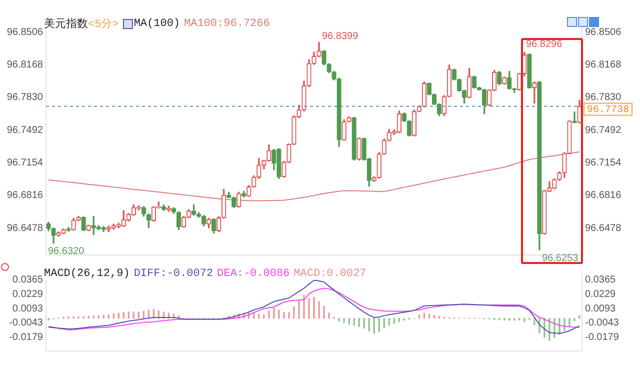 The height and width of the screenshot is (380, 640). What do you see at coordinates (253, 274) in the screenshot?
I see `series-label: DEA:-0.0086` at bounding box center [253, 274].